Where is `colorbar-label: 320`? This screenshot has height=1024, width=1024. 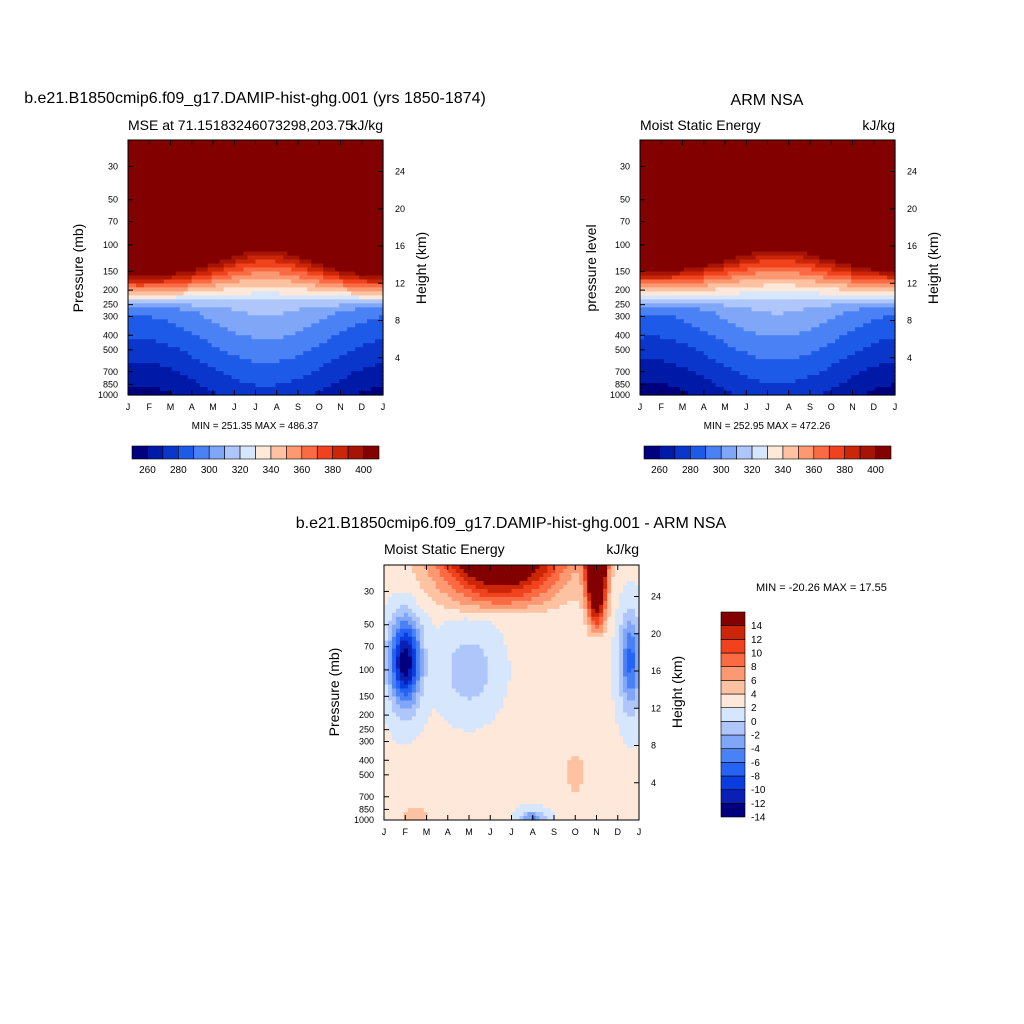 colorbar-label: 320 is located at coordinates (240, 470).